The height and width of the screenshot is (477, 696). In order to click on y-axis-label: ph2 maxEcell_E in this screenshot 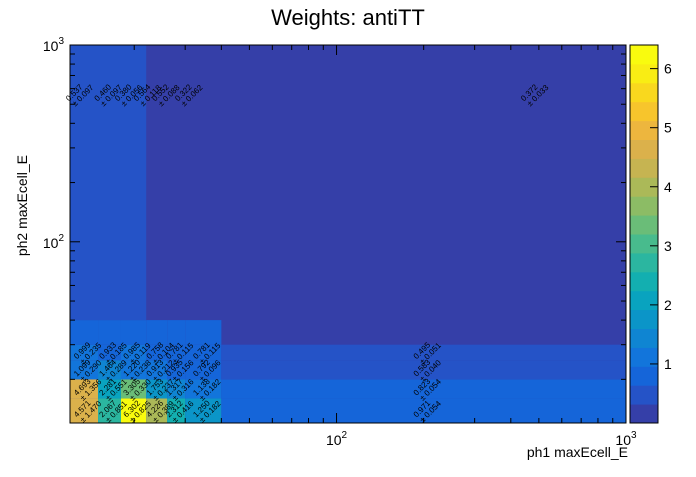, I will do `click(22, 205)`.